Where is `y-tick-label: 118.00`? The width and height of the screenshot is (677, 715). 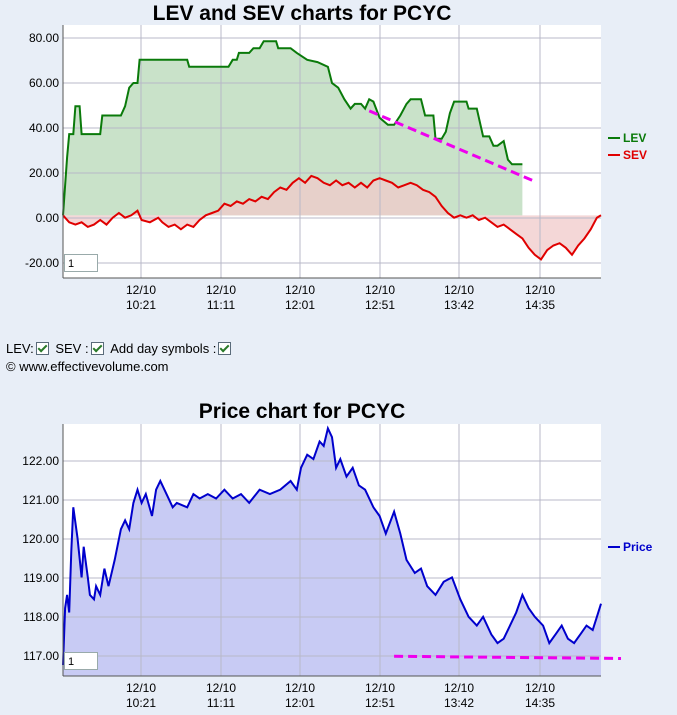
y-tick-label: 118.00 is located at coordinates (41, 617).